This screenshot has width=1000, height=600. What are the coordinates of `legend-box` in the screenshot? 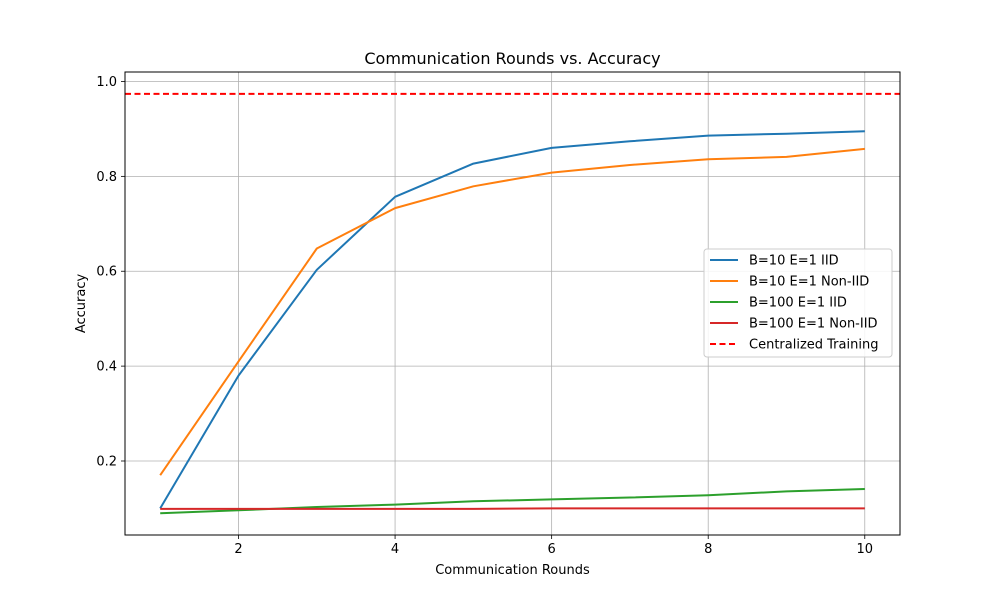 It's located at (798, 303).